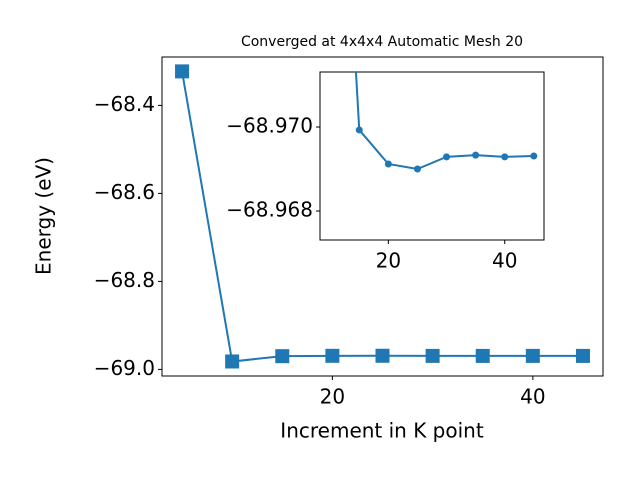  What do you see at coordinates (382, 431) in the screenshot?
I see `x-axis-label: Increment in K point` at bounding box center [382, 431].